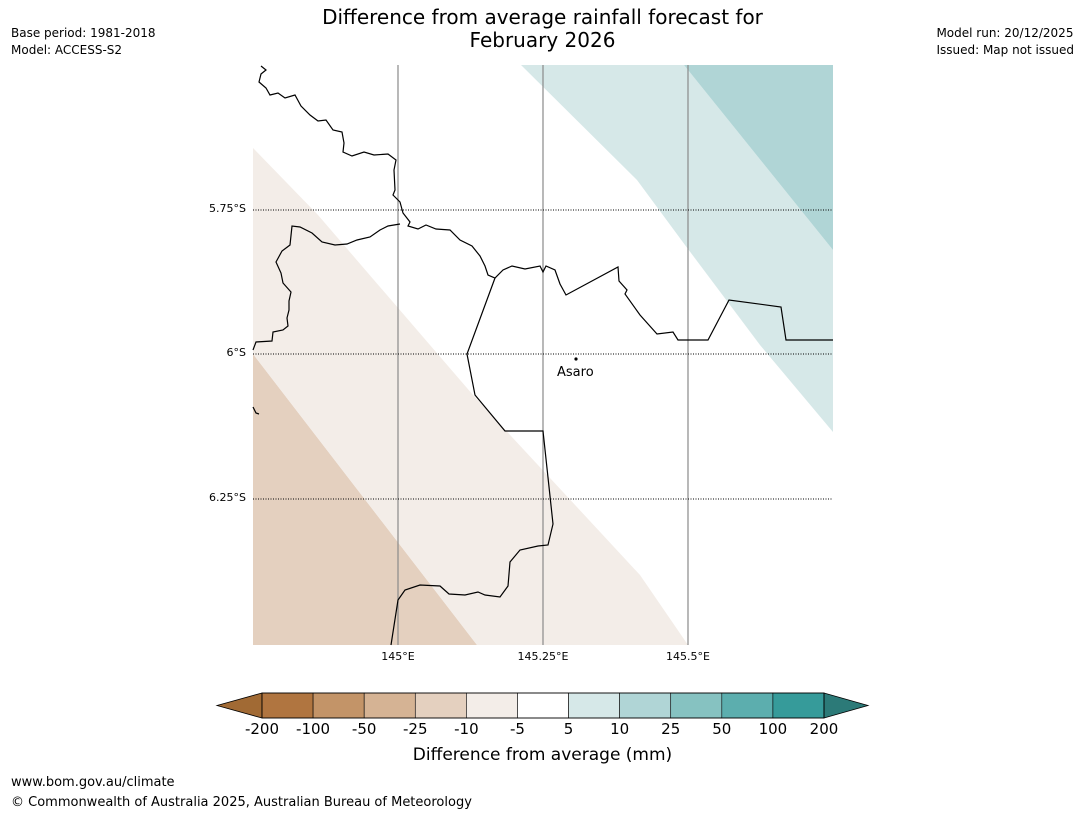  Describe the element at coordinates (1005, 33) in the screenshot. I see `model-run: Model run: 20/12/2025` at that location.